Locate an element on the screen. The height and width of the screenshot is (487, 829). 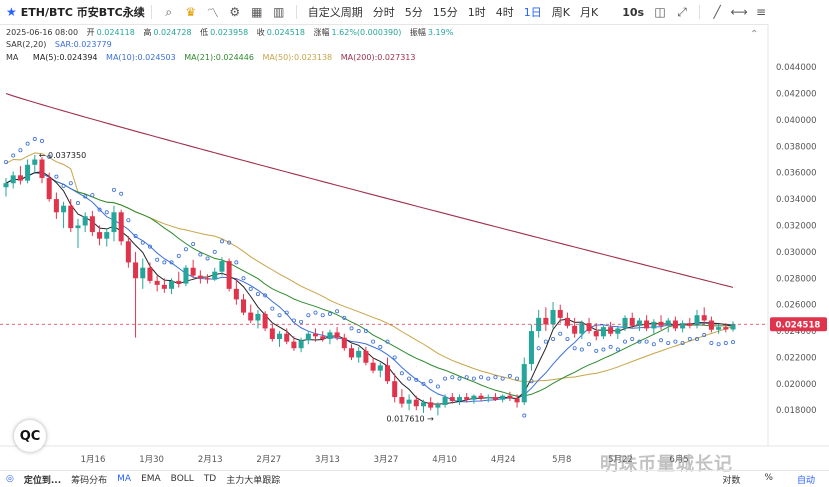
percent-scale-toggle: % is located at coordinates (768, 478).